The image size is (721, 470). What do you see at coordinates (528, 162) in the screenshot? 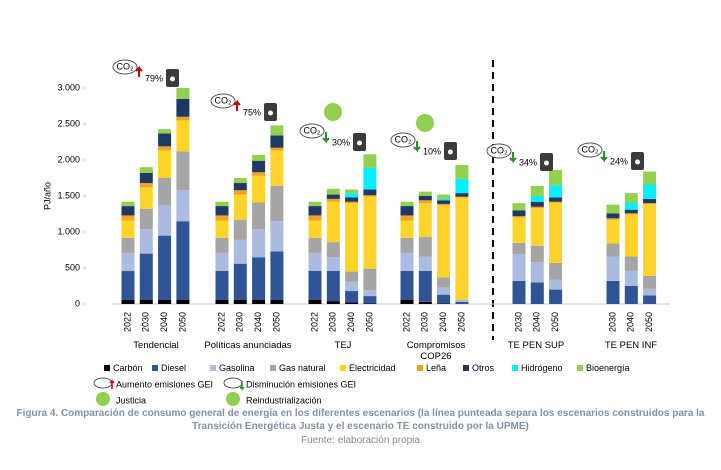
I see `annotation: 34%` at bounding box center [528, 162].